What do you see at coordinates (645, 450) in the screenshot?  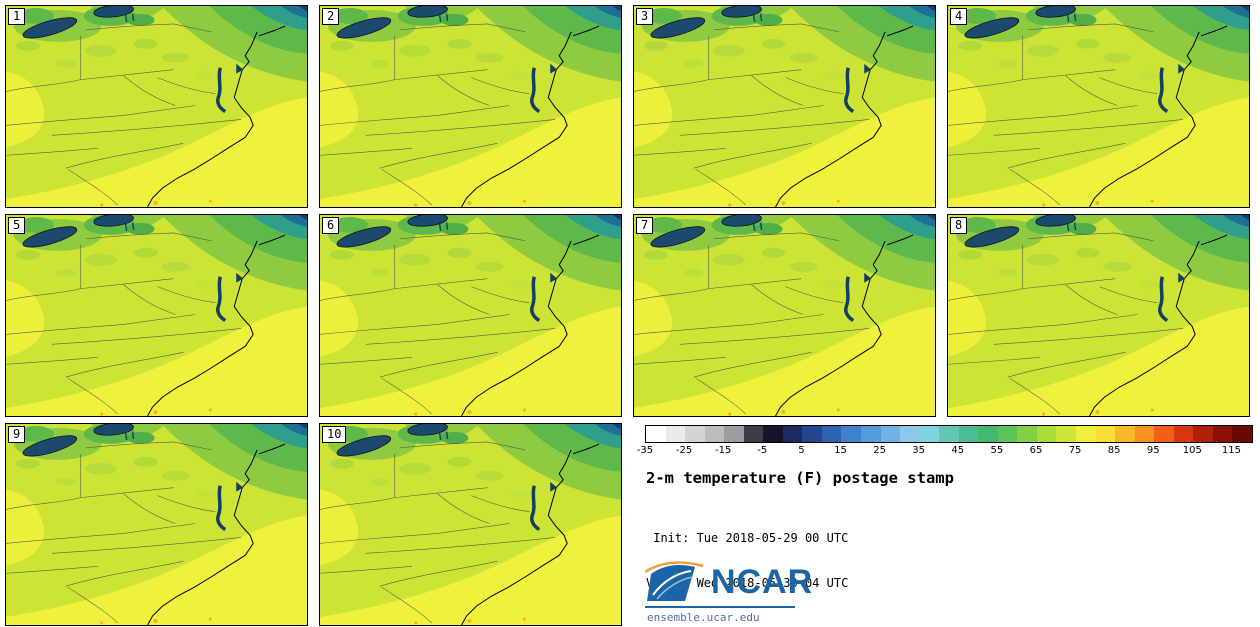 I see `colorbar-tick-label: -35` at bounding box center [645, 450].